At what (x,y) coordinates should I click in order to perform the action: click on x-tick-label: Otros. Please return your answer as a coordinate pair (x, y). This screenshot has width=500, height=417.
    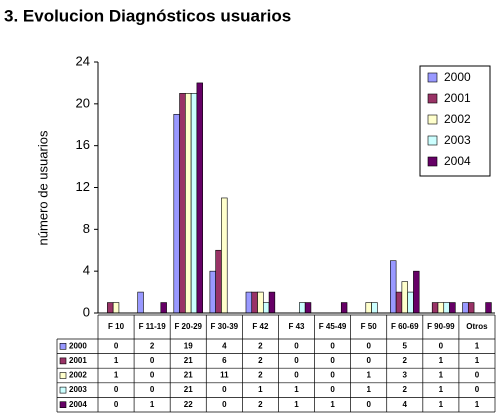
    Looking at the image, I should click on (477, 326).